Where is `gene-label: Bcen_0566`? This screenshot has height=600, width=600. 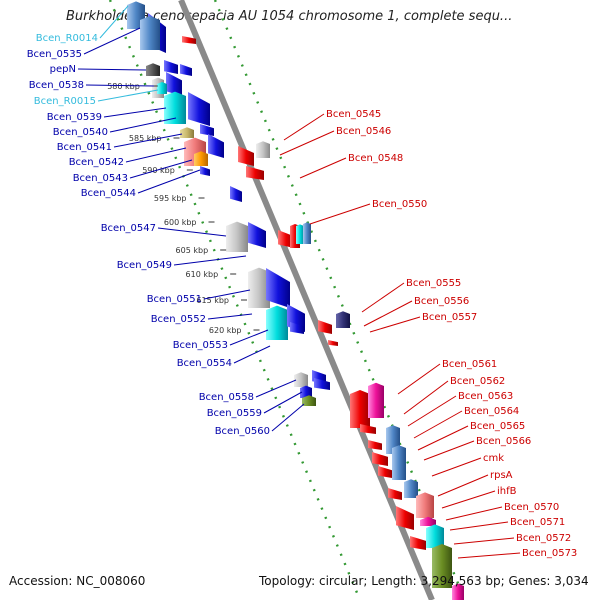
gene-label: Bcen_0566 is located at coordinates (503, 441).